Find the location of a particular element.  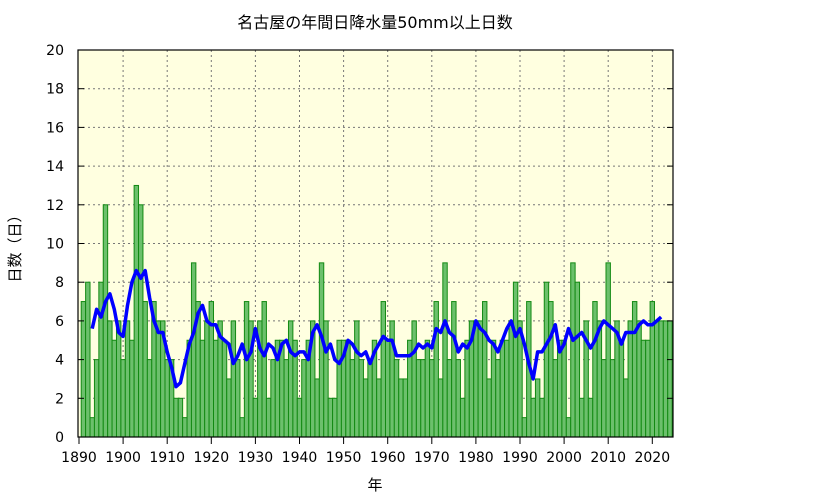

bar-1901 is located at coordinates (127, 379).